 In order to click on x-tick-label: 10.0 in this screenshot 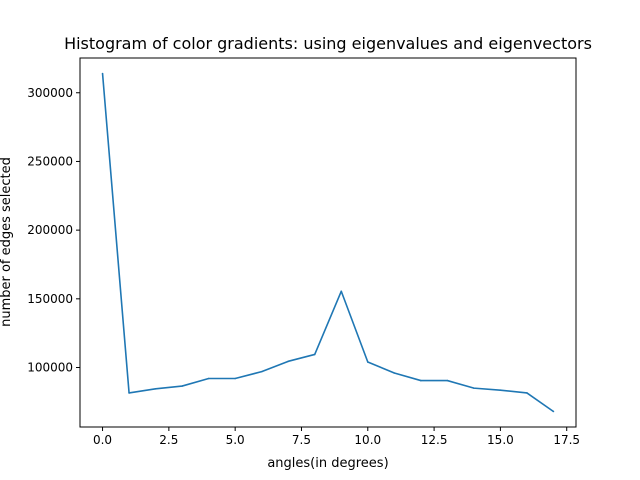, I will do `click(367, 440)`.